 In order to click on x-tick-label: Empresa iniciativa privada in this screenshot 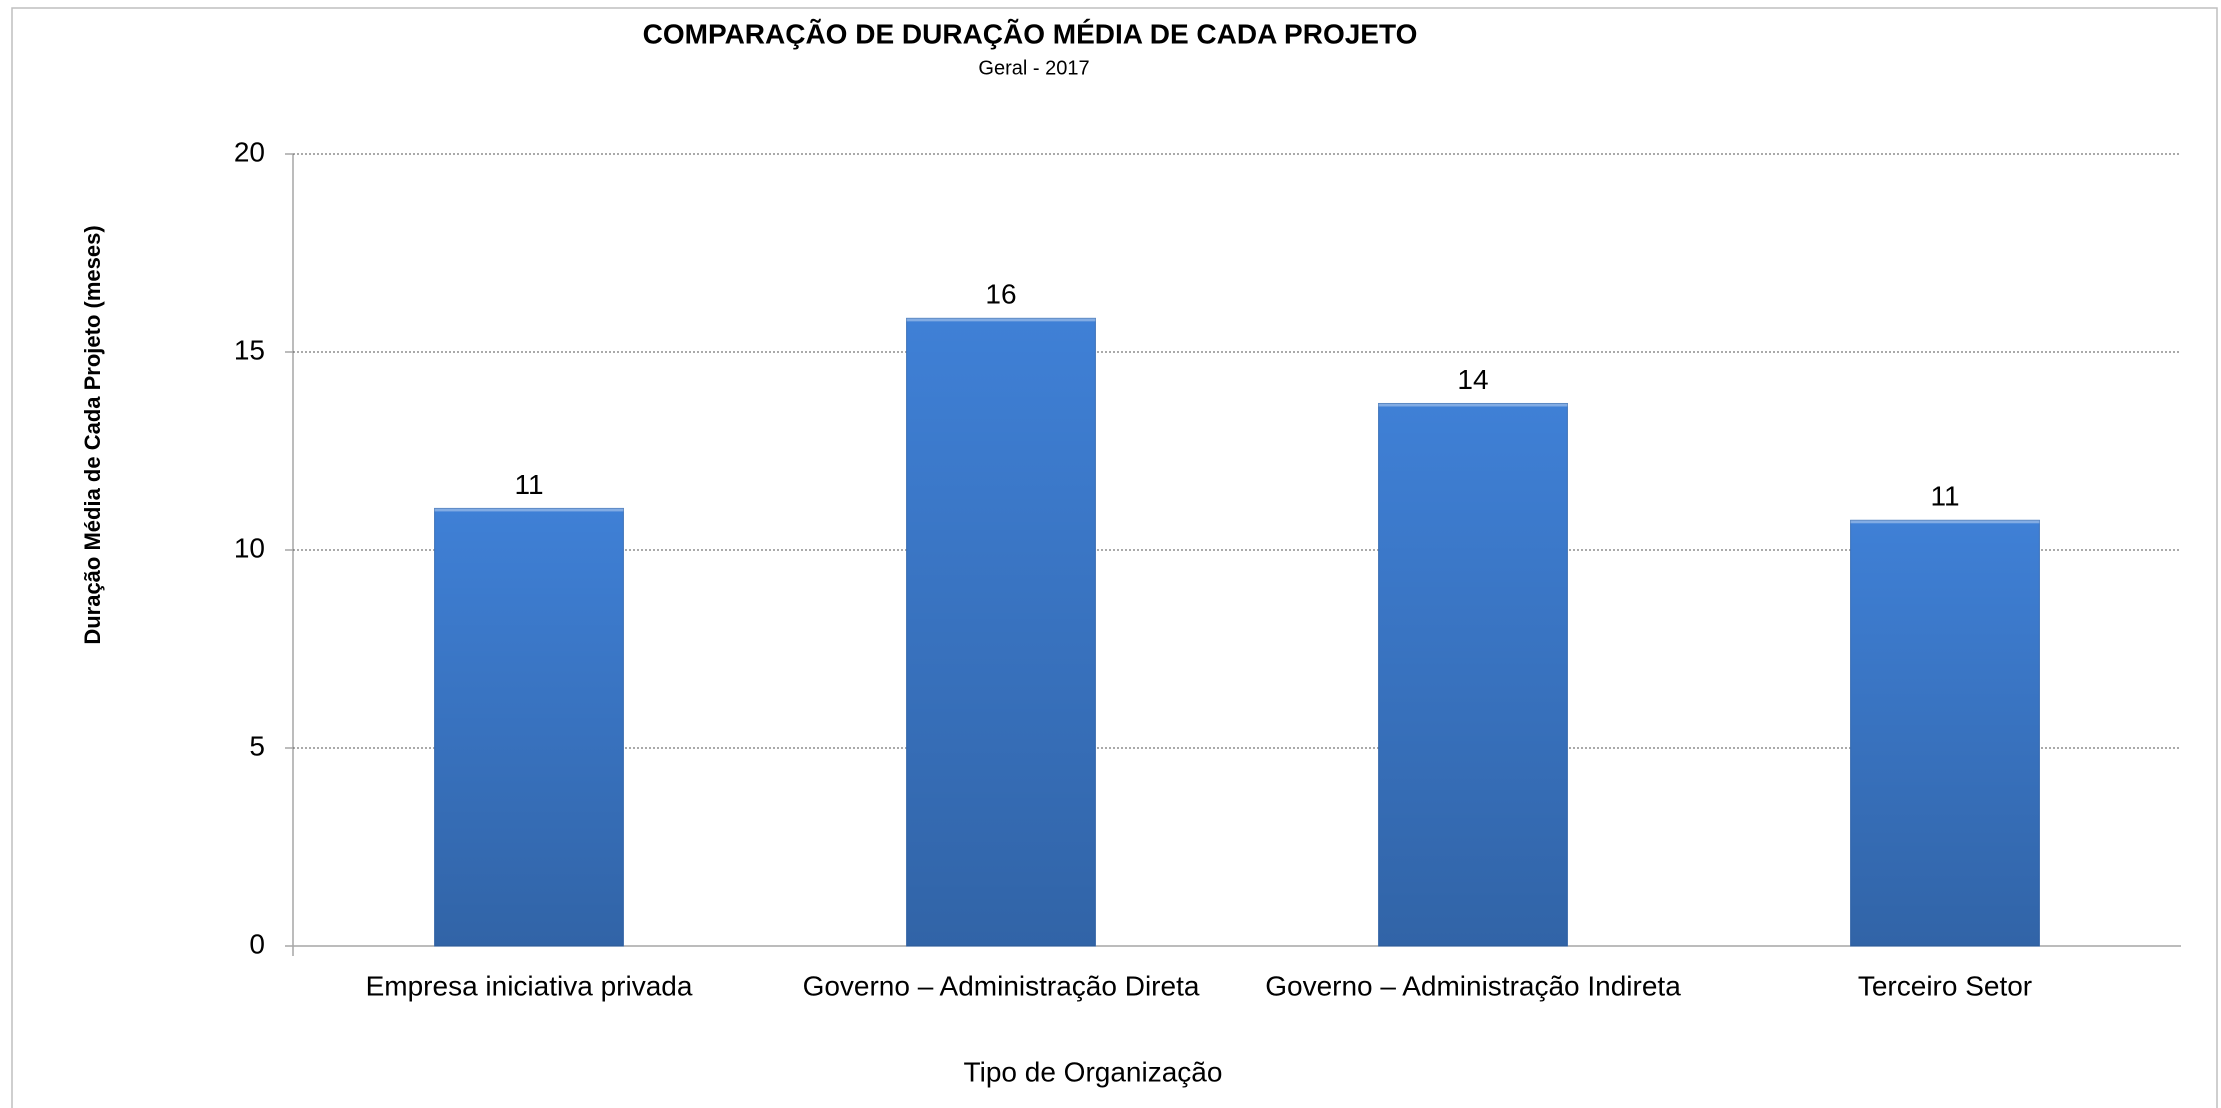, I will do `click(529, 985)`.